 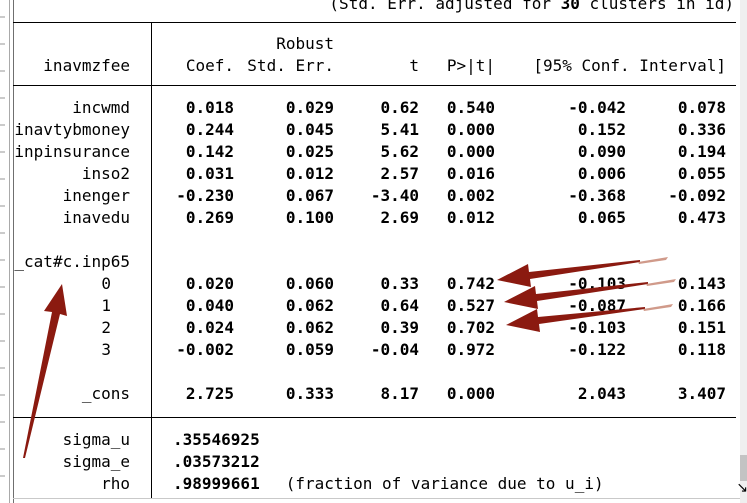 I want to click on header-robust-row: Robust, so click(x=374, y=44).